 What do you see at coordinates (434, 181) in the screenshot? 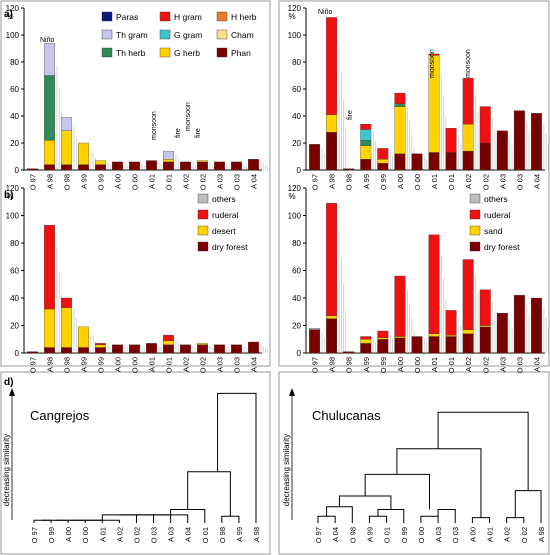
I see `x-tick-label: A 01` at bounding box center [434, 181].